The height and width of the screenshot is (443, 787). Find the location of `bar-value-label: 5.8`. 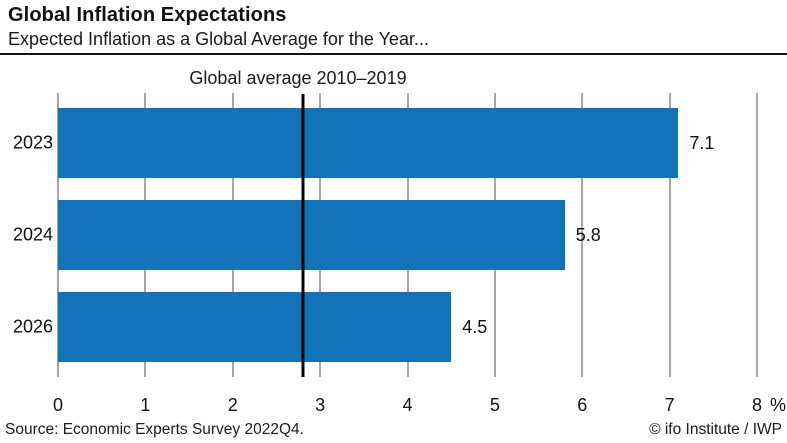

bar-value-label: 5.8 is located at coordinates (588, 234).